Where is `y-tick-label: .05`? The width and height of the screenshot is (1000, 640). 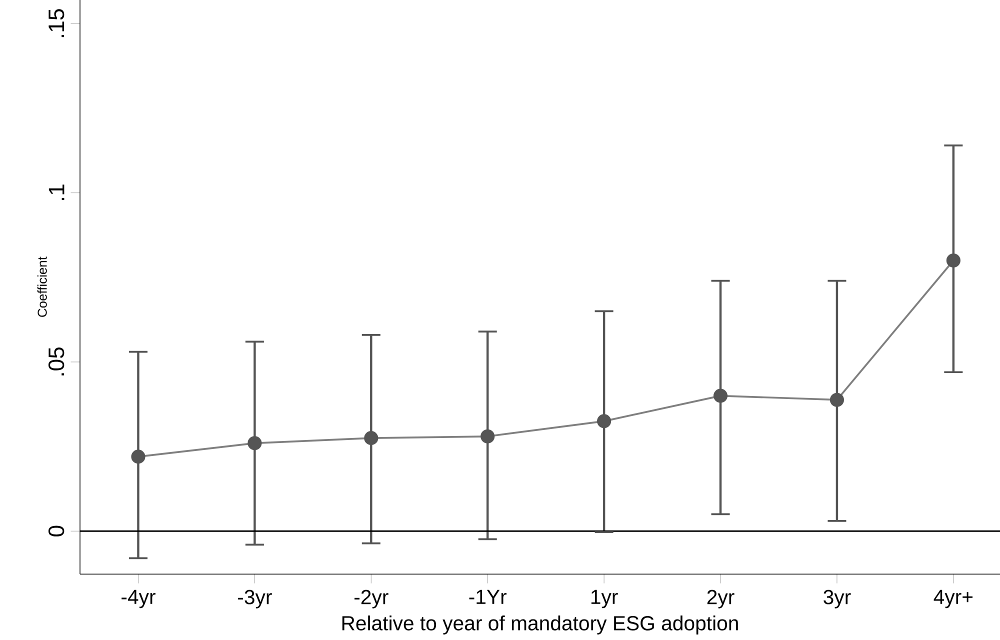 y-tick-label: .05 is located at coordinates (56, 361).